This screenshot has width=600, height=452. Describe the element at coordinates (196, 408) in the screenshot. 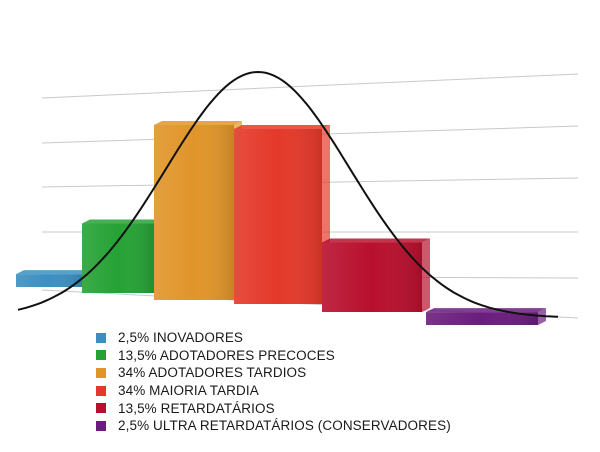

I see `legend-label: 13,5% RETARDATÁRIOS` at that location.